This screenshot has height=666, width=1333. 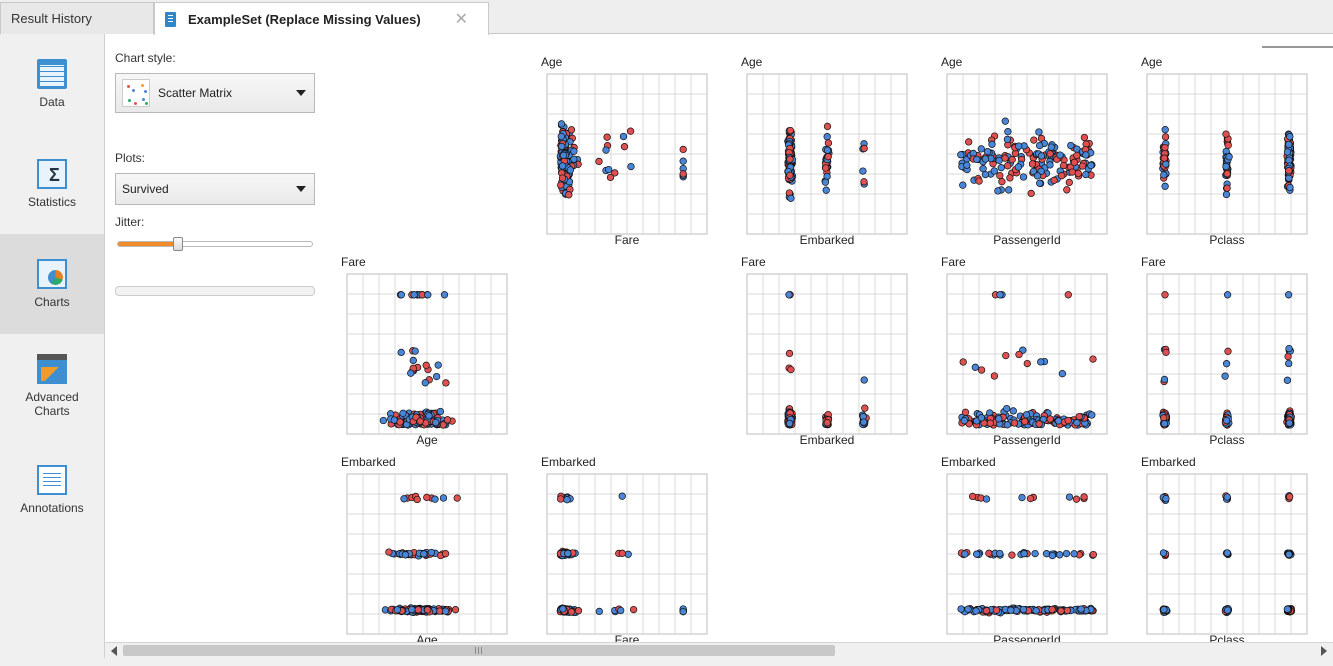 I want to click on data-table-icon, so click(x=52, y=74).